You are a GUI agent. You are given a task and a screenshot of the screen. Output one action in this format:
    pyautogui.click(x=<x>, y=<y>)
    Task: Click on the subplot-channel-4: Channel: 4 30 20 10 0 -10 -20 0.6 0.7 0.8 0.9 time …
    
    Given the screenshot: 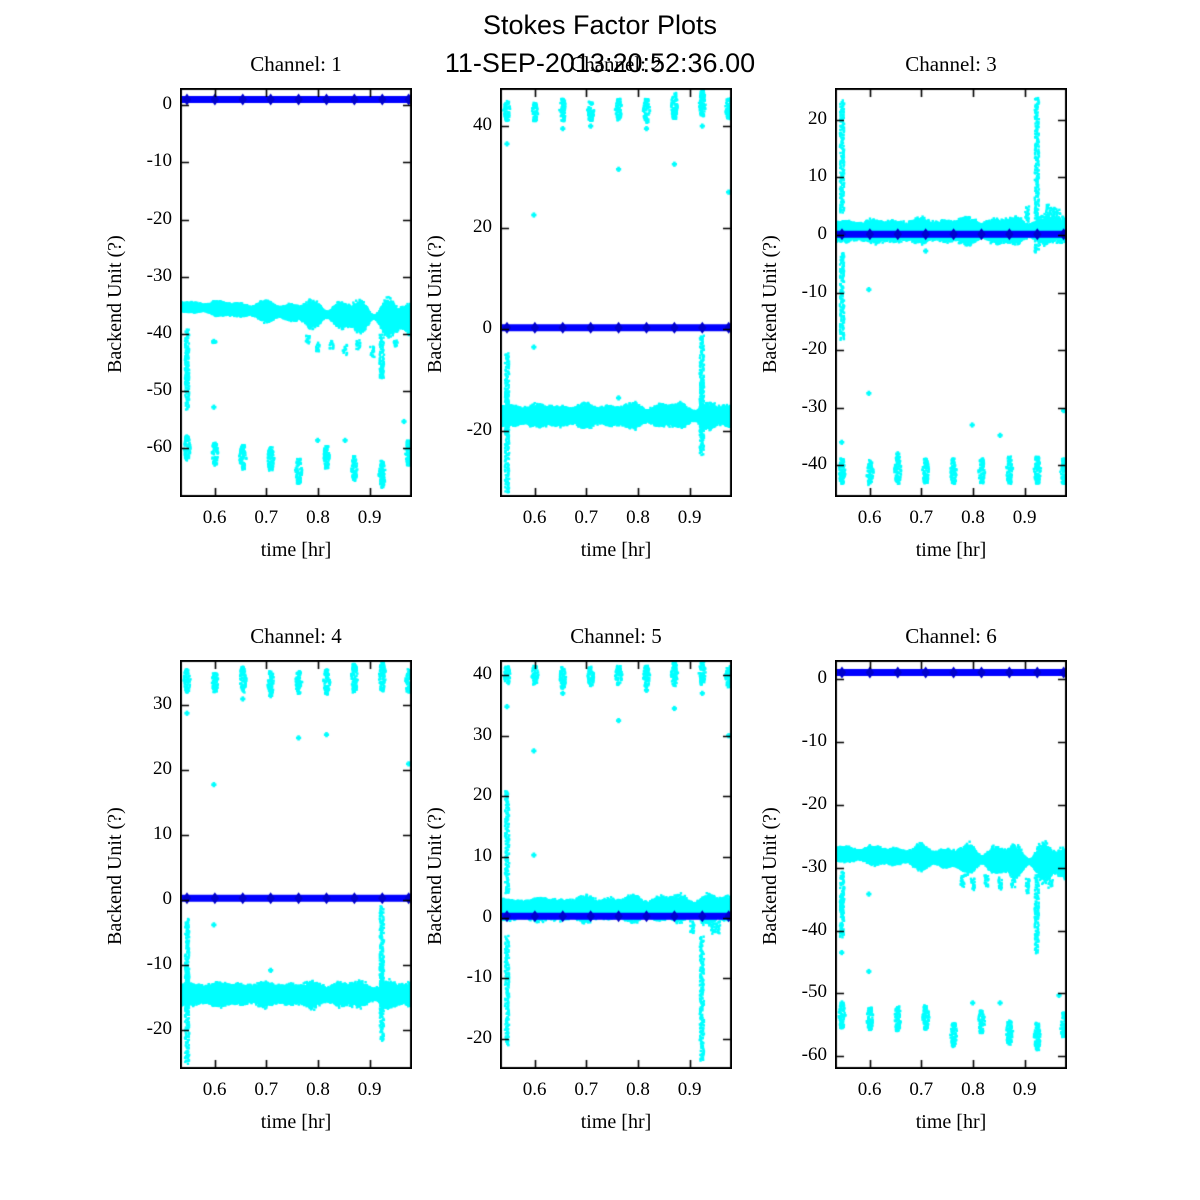 What is the action you would take?
    pyautogui.click(x=266, y=883)
    